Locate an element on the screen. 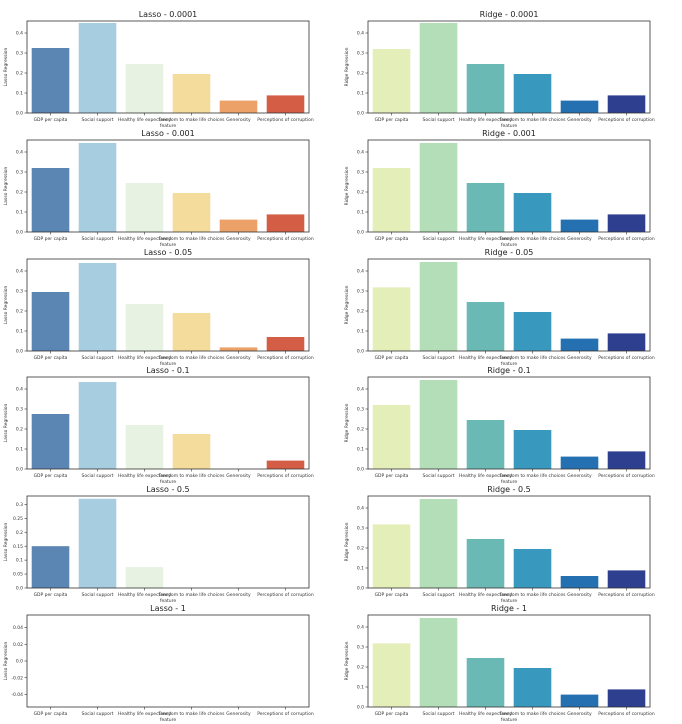 This screenshot has width=682, height=724. subplot-title: Ridge - 0.001 is located at coordinates (509, 133).